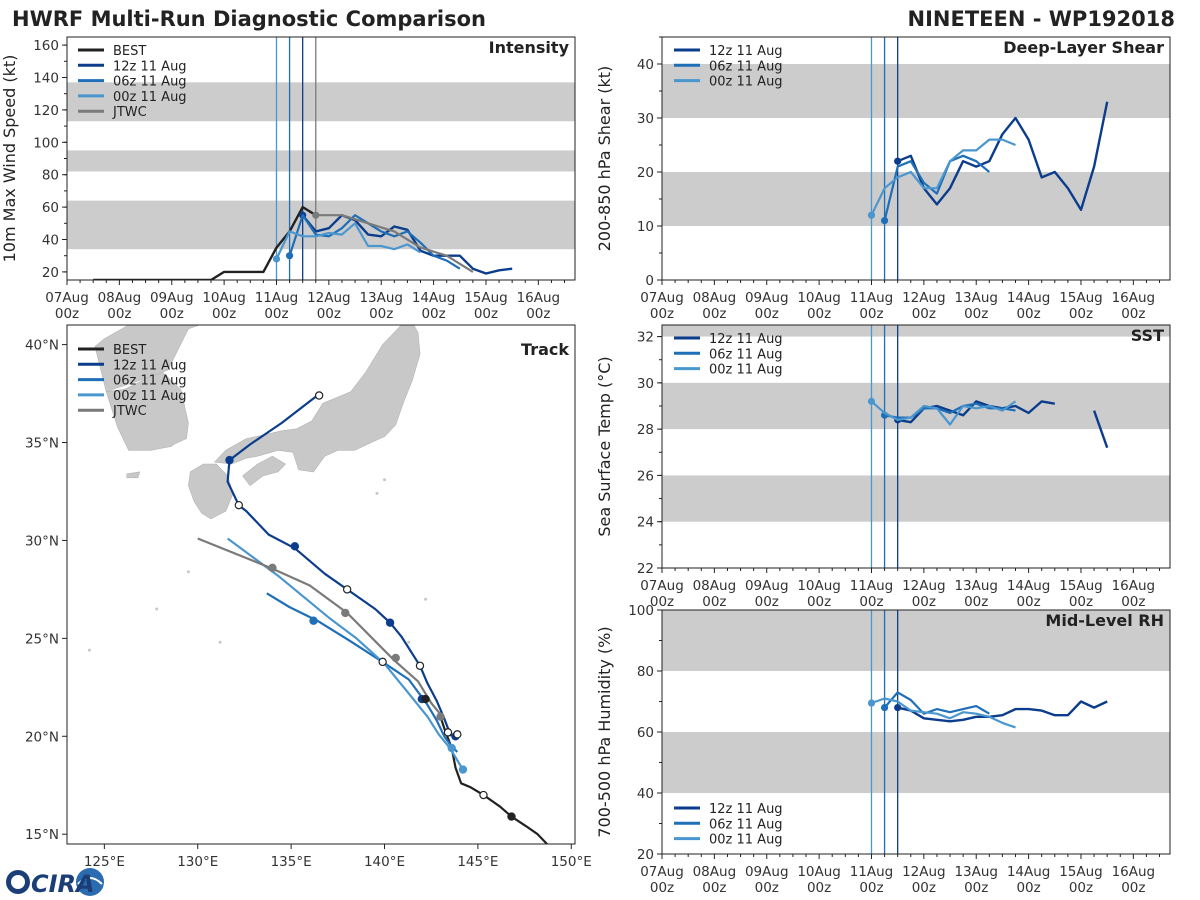 Image resolution: width=1200 pixels, height=900 pixels. I want to click on y-tick-label: 25°N, so click(42, 639).